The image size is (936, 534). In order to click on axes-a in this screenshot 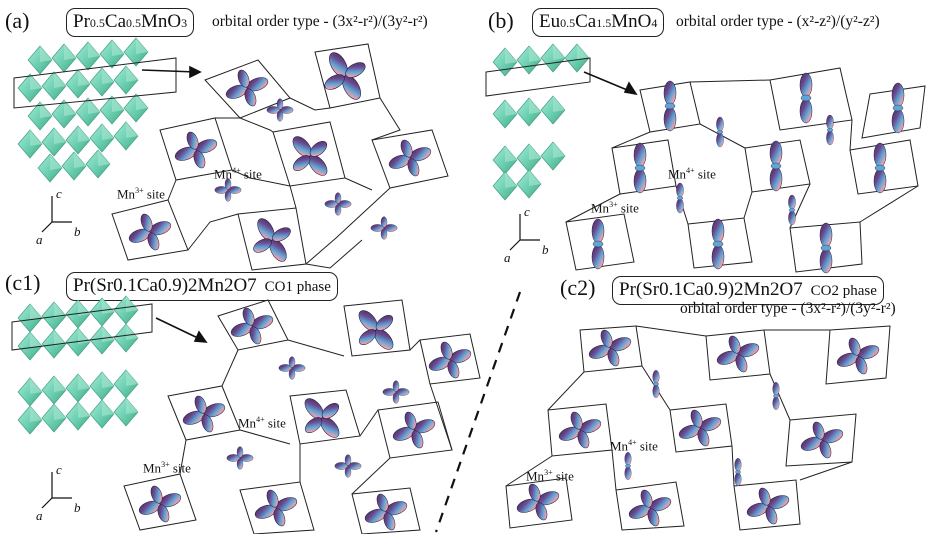, I will do `click(57, 214)`.